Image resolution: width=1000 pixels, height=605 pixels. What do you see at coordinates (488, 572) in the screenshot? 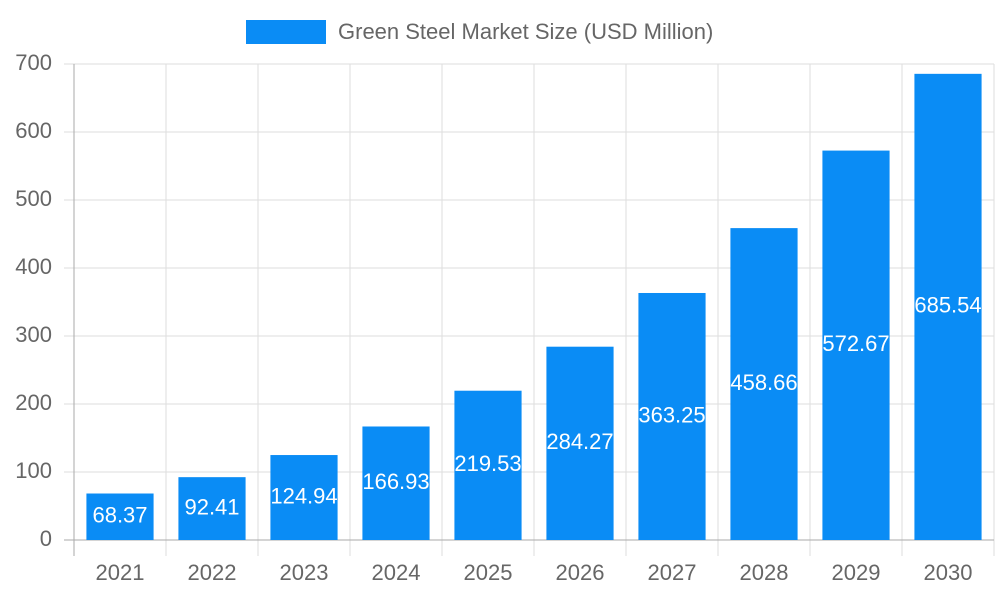
I see `x-tick-label: 2025` at bounding box center [488, 572].